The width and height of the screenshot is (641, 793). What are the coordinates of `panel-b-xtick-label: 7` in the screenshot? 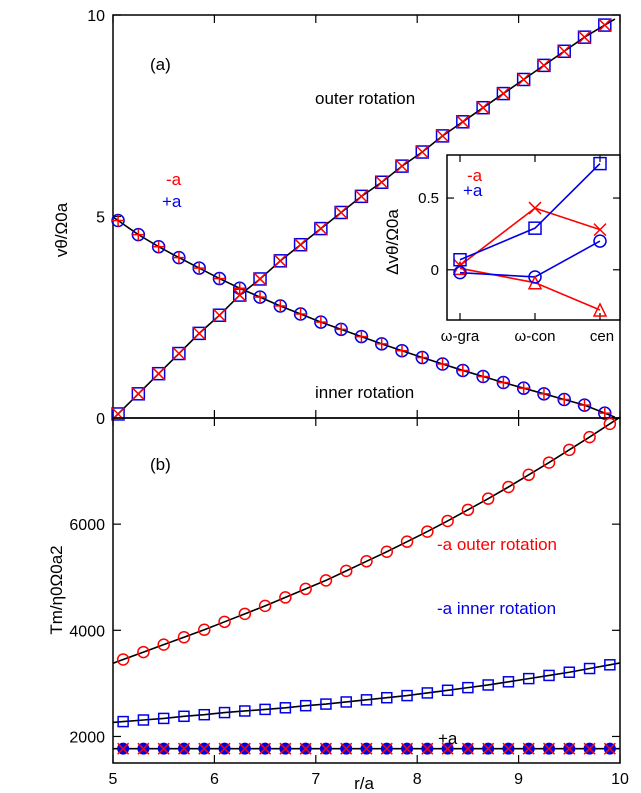 It's located at (315, 779).